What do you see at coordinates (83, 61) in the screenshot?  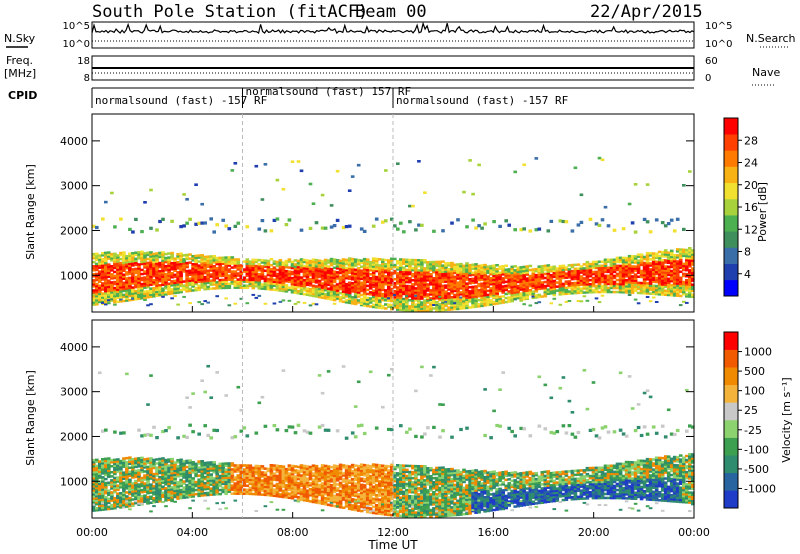 I see `freq-left-tick-high: 18` at bounding box center [83, 61].